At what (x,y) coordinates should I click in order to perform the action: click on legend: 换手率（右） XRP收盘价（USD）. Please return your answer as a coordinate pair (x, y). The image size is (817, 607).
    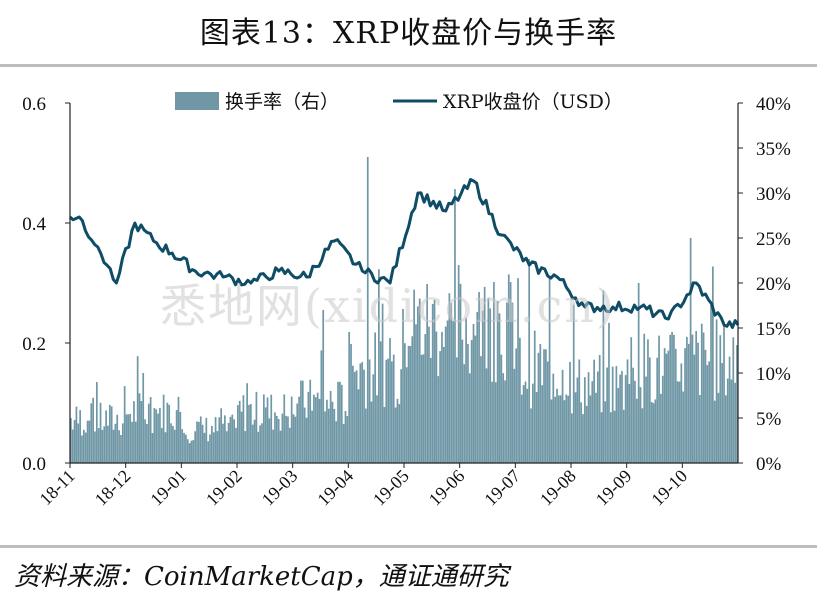
    Looking at the image, I should click on (399, 102).